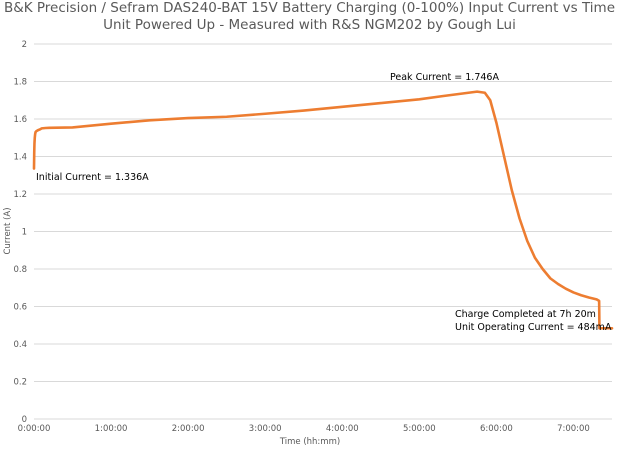 The height and width of the screenshot is (451, 619). I want to click on y-axis-ticks: 0 0.2 0.4 0.6 0.8 1 1.2 1.4 1.6 1.8 2, so click(20, 232).